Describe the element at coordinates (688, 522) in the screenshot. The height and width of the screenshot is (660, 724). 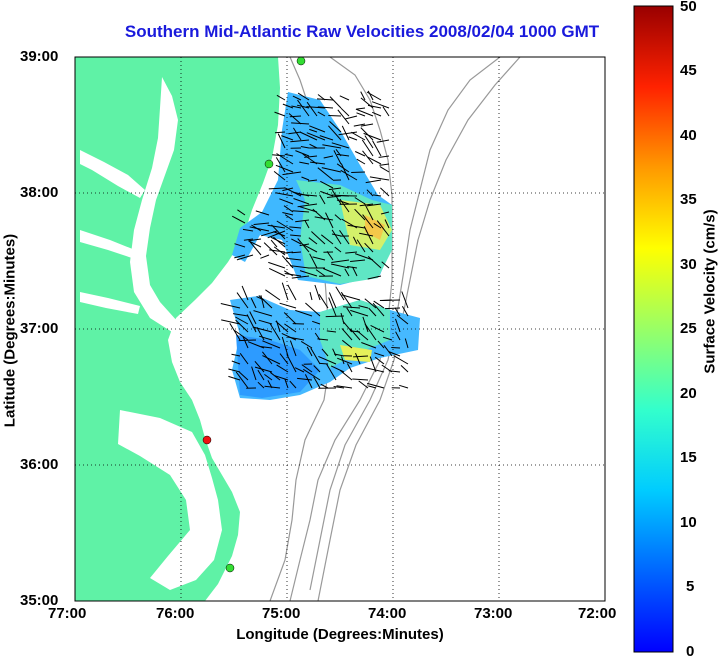
I see `colorbar-tick: 10` at that location.